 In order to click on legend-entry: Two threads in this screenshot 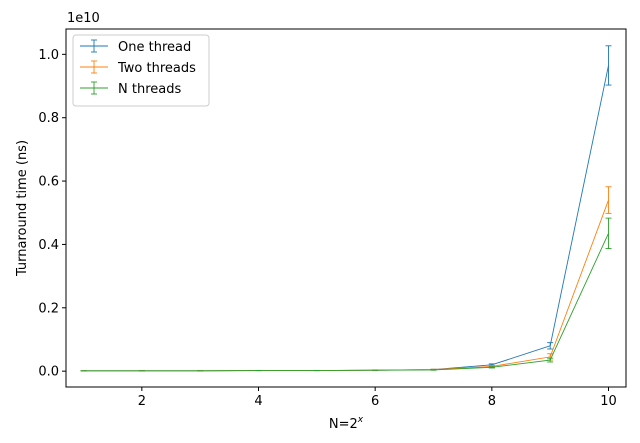, I will do `click(138, 68)`.